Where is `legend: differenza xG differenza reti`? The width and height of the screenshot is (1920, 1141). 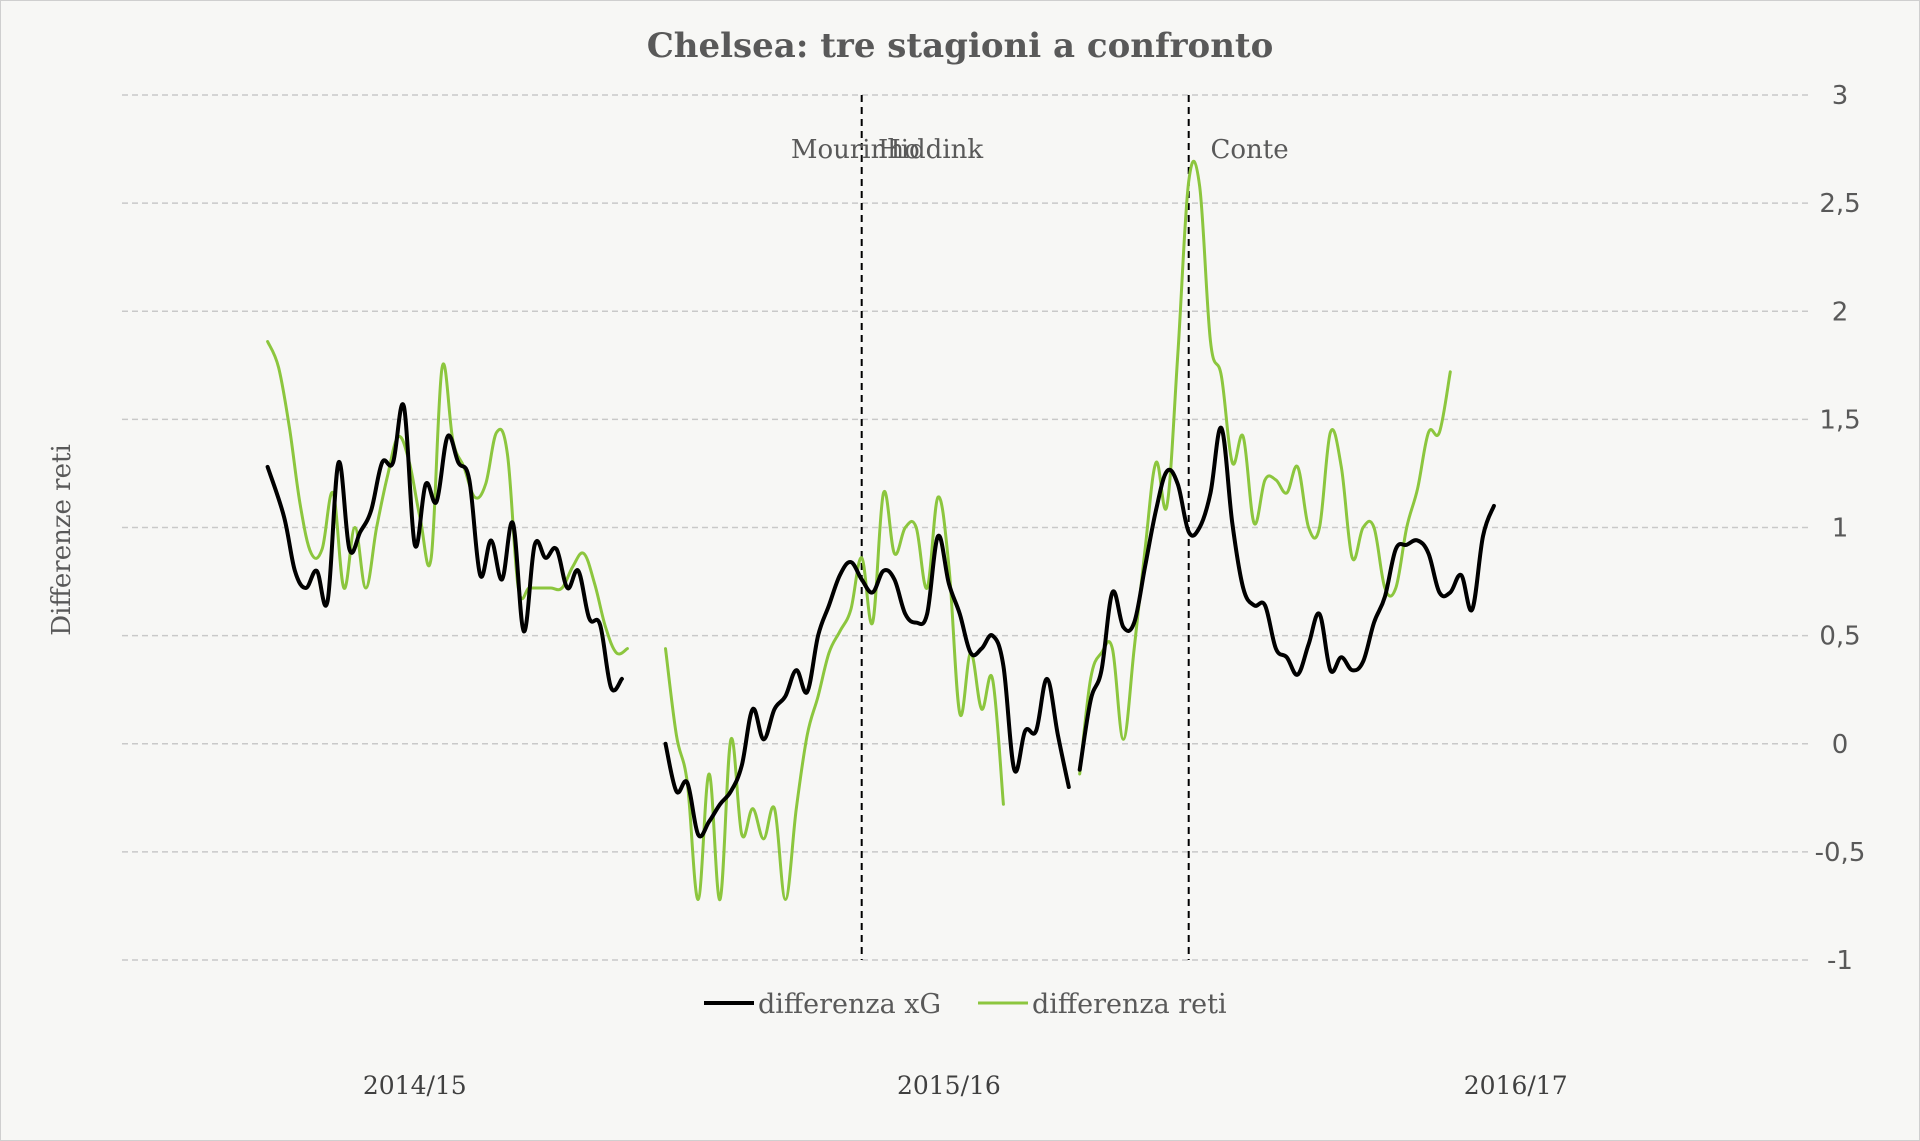 legend: differenza xG differenza reti is located at coordinates (965, 1004).